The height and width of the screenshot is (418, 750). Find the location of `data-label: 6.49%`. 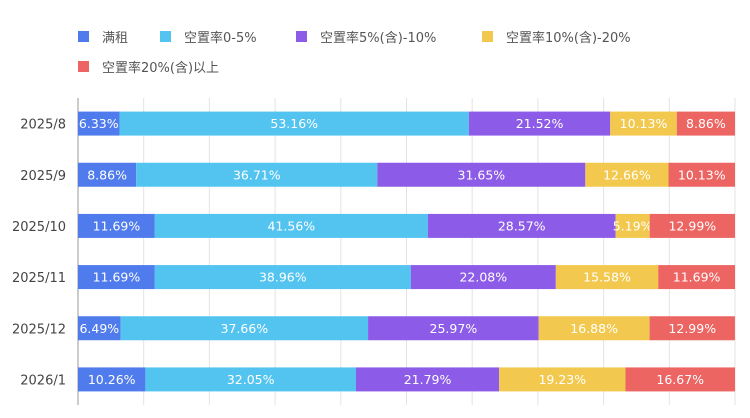

data-label: 6.49% is located at coordinates (99, 328).